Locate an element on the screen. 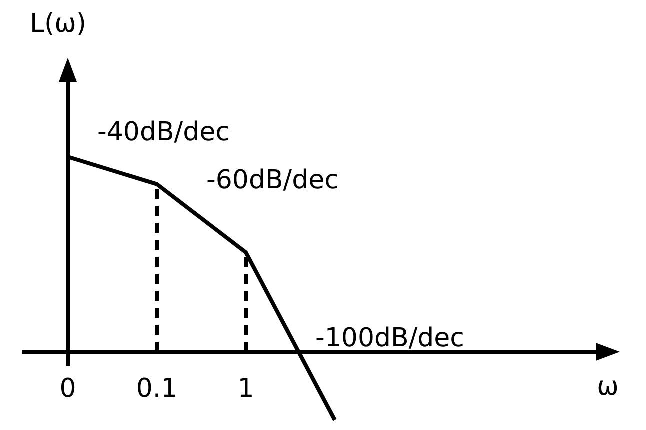 The height and width of the screenshot is (430, 646). x-tick-label: 0 is located at coordinates (68, 389).